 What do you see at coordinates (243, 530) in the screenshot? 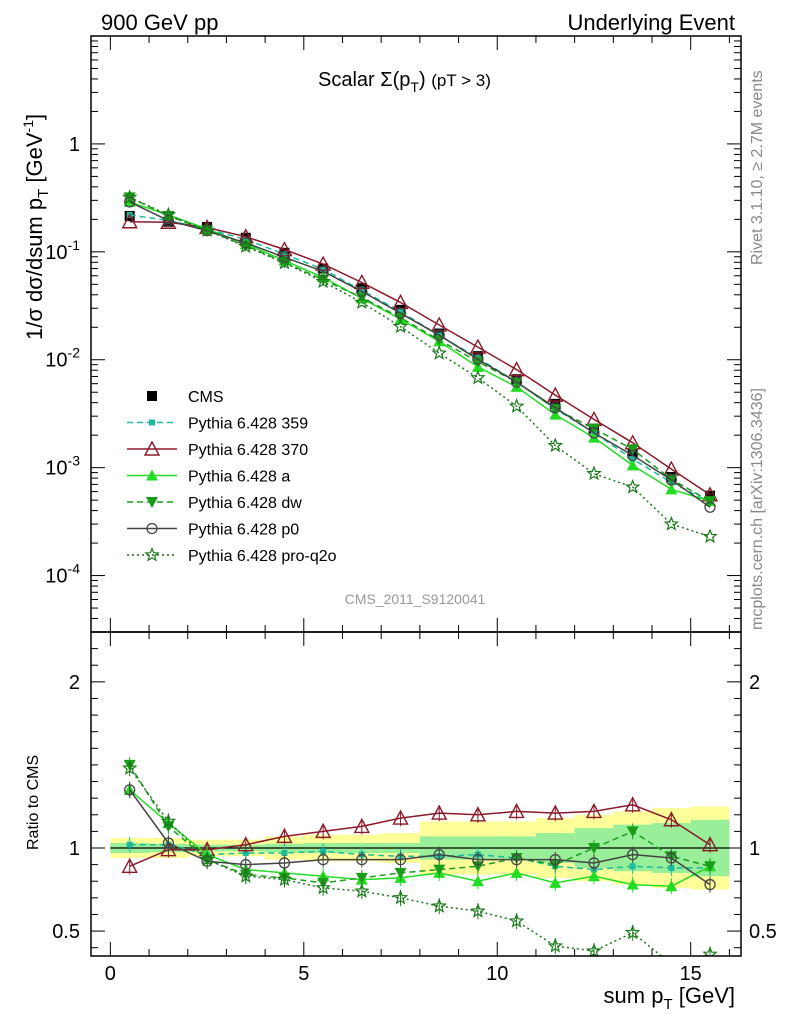
I see `legend-label: Pythia 6.428 p0` at bounding box center [243, 530].